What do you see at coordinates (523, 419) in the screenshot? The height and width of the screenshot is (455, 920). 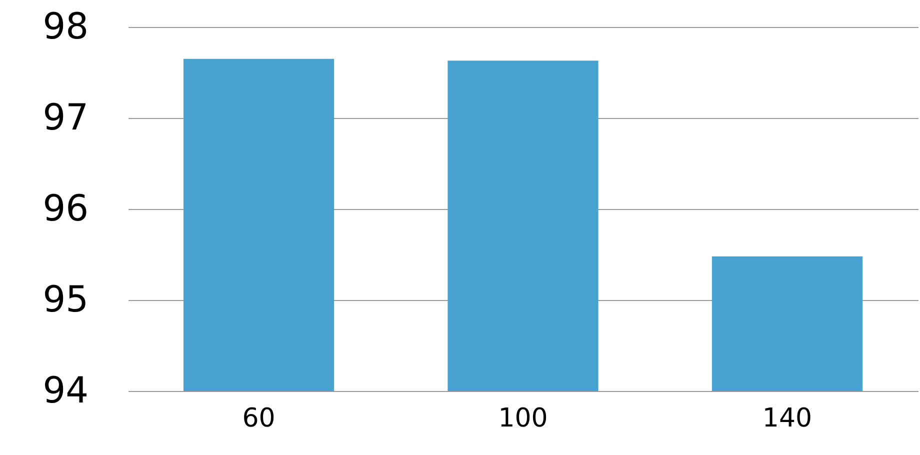 I see `x-tick-label: 100` at bounding box center [523, 419].